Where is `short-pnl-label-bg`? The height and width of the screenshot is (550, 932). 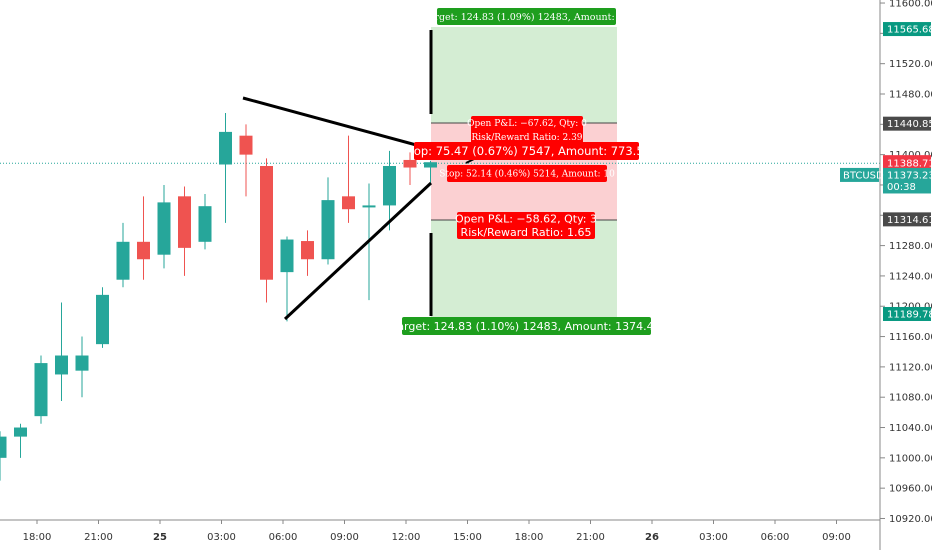 short-pnl-label-bg is located at coordinates (527, 130).